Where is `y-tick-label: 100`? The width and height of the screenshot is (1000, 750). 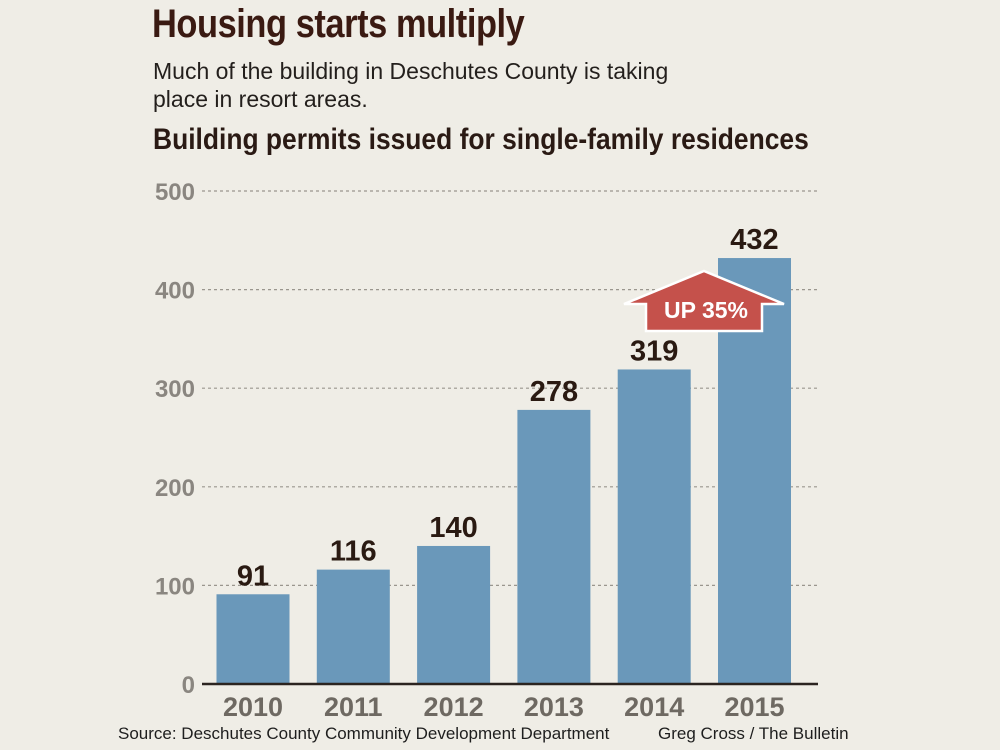
y-tick-label: 100 is located at coordinates (175, 586).